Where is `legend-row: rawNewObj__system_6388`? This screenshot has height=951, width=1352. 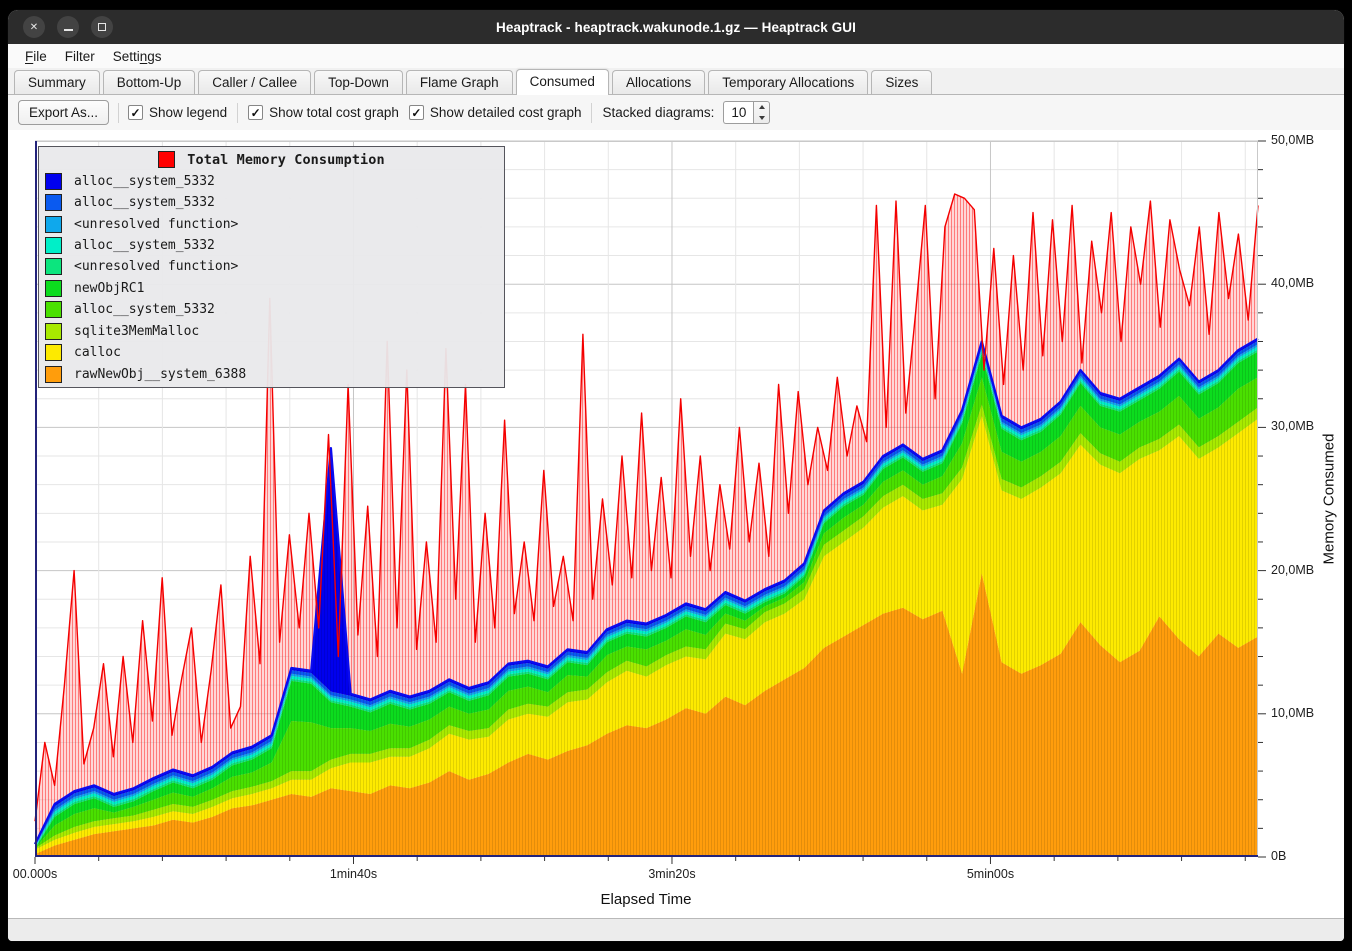 legend-row: rawNewObj__system_6388 is located at coordinates (271, 374).